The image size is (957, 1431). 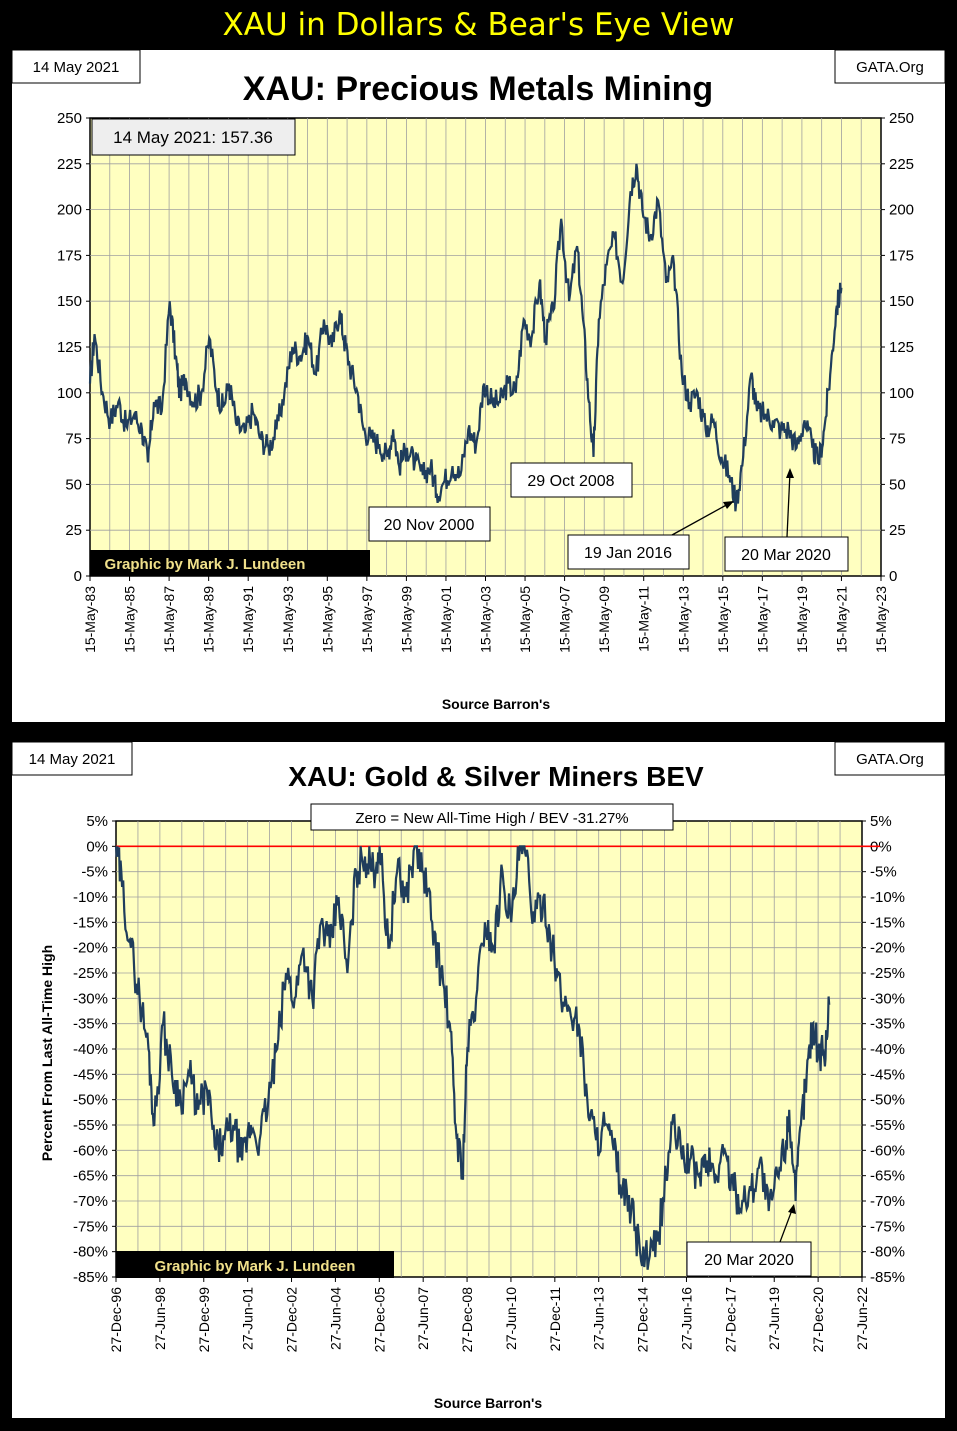 I want to click on x-tick-label: 15-May-13, so click(x=683, y=619).